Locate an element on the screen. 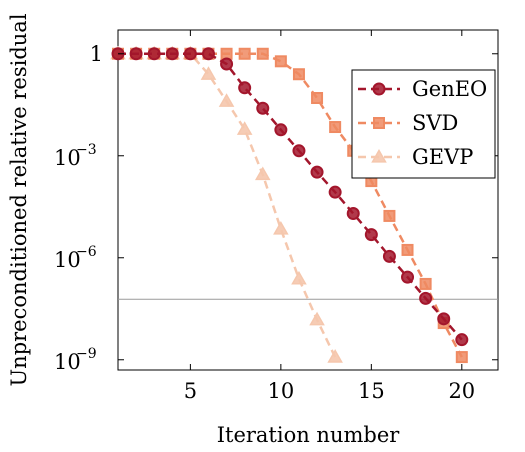 This screenshot has width=525, height=452. legend-item-geneo: GenEO is located at coordinates (422, 89).